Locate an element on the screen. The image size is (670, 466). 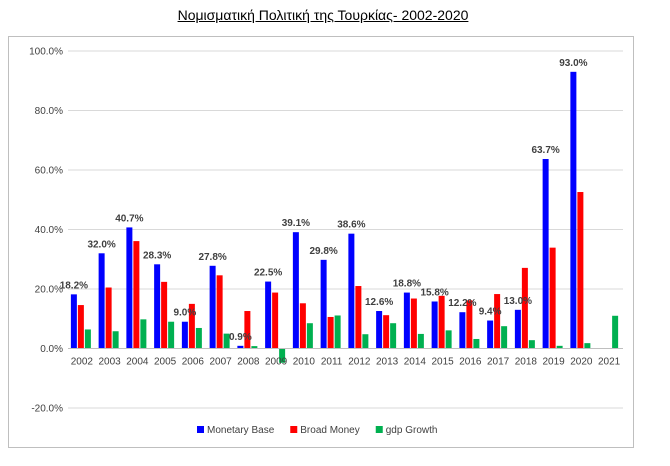
x-tick-label: 2021 is located at coordinates (609, 362).